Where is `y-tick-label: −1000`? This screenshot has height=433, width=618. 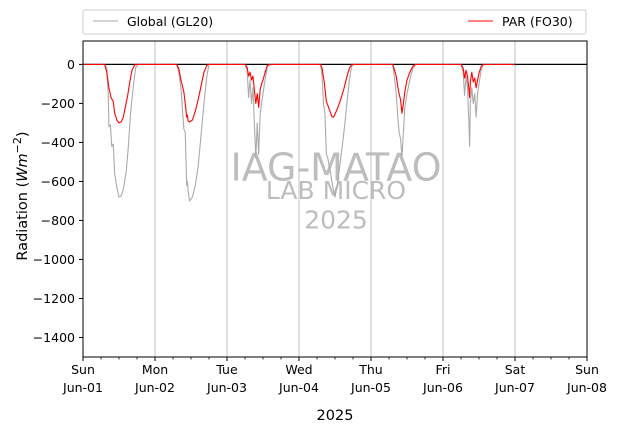
y-tick-label: −1000 is located at coordinates (54, 259).